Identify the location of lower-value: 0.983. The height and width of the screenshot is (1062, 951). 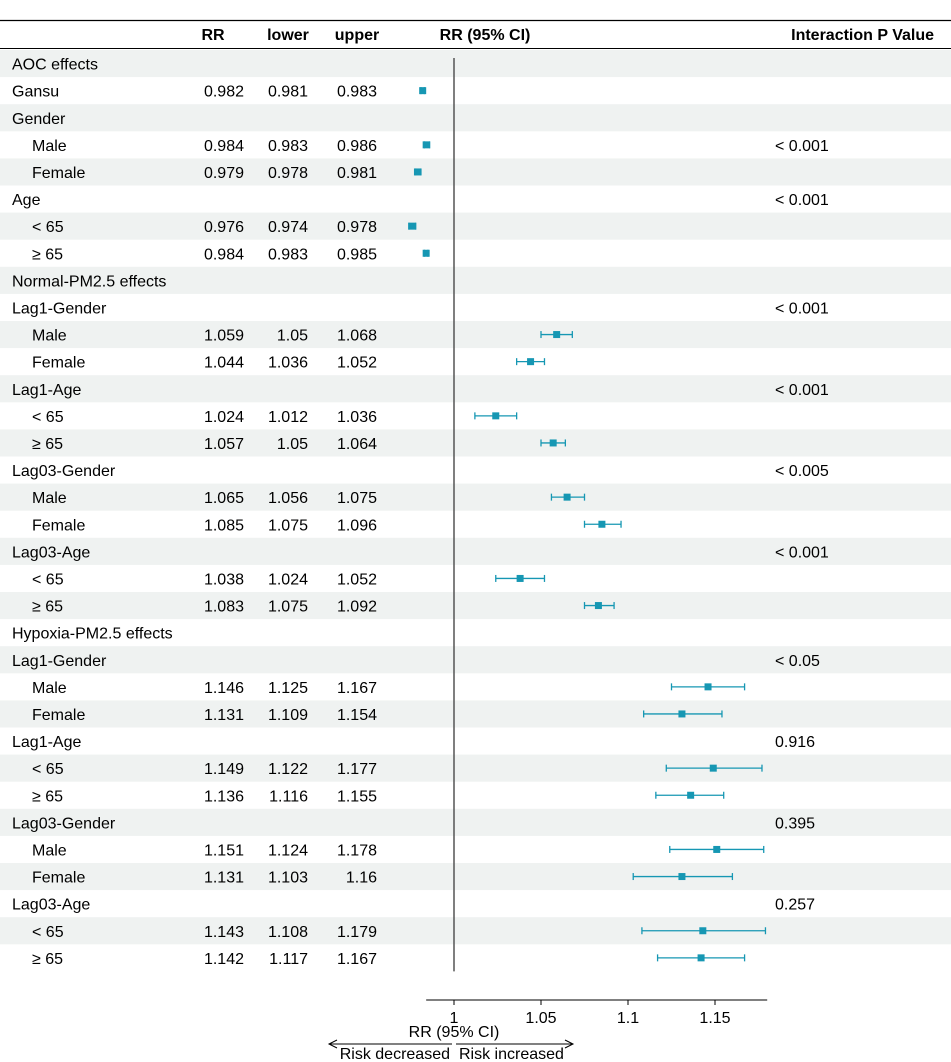
(288, 146).